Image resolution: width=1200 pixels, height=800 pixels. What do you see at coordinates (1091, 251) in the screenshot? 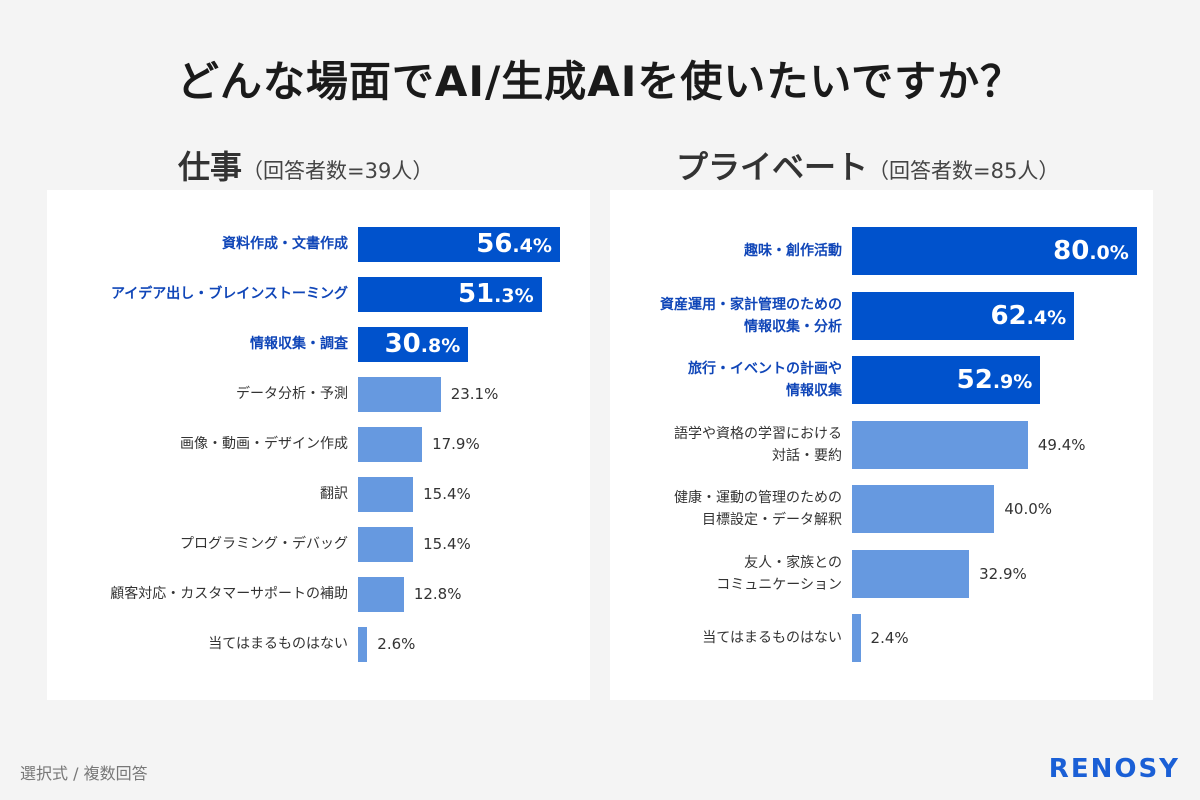
I see `data-label: 80.0%` at bounding box center [1091, 251].